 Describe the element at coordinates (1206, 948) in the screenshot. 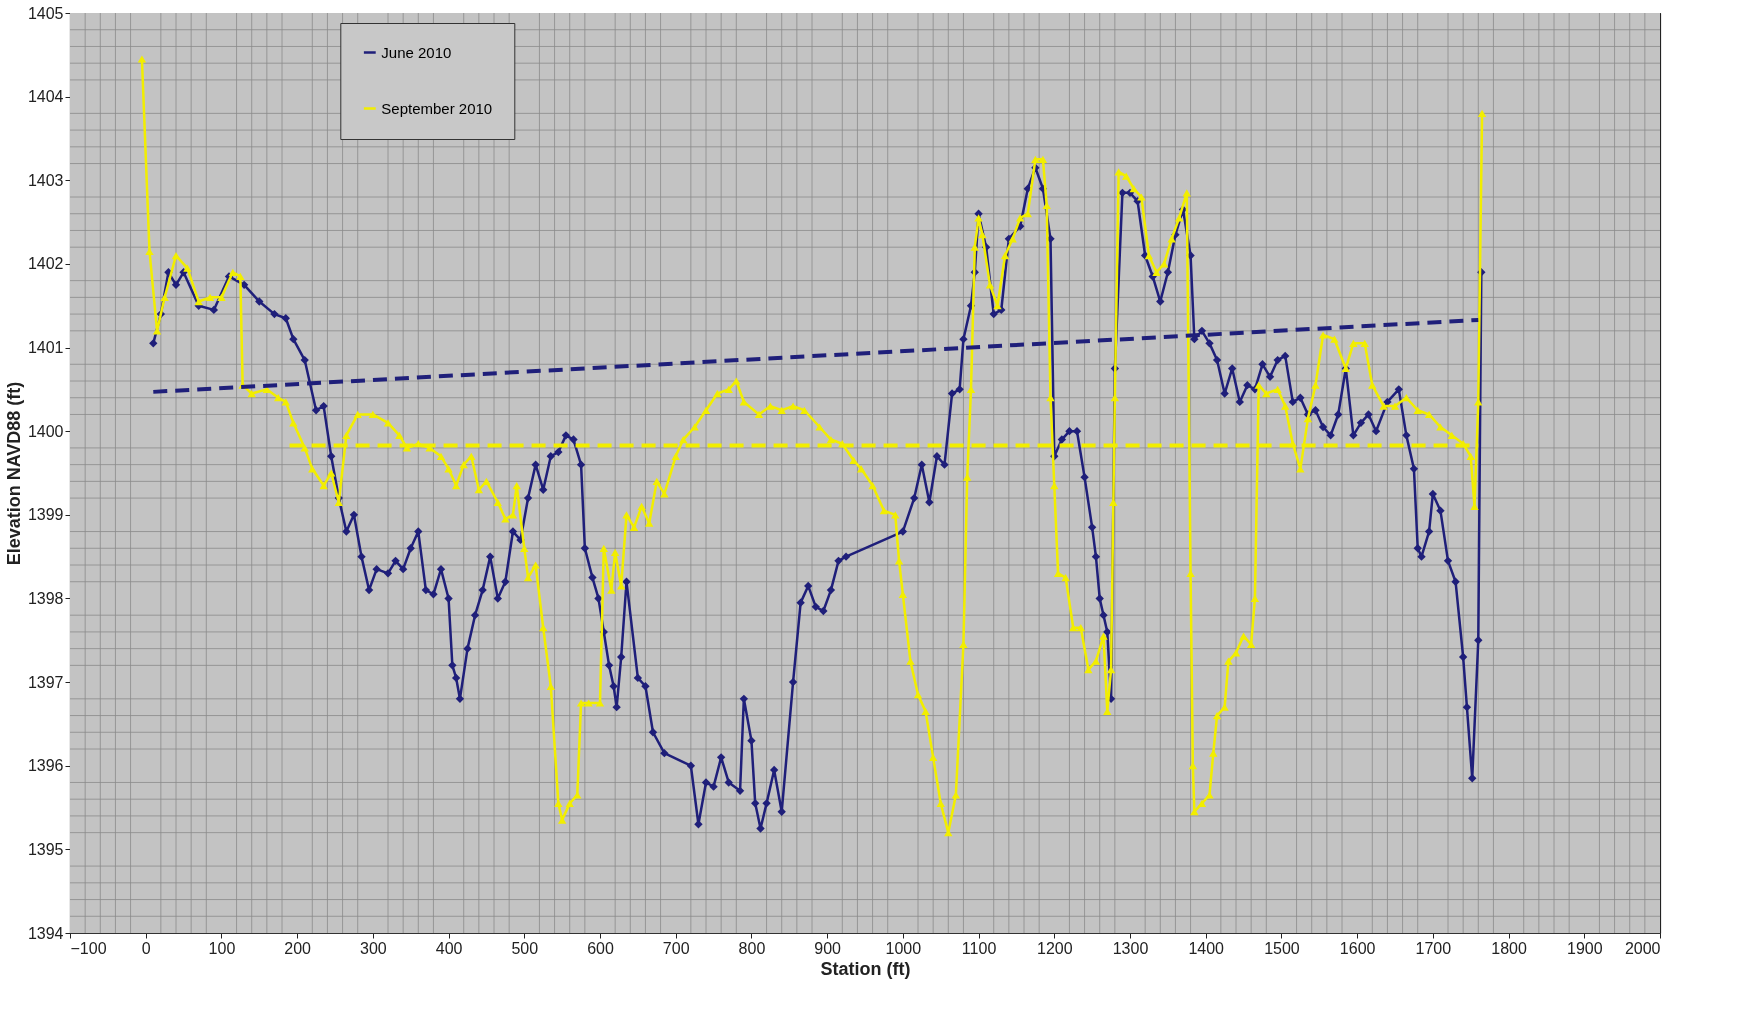

I see `x-tick-label: 1400` at that location.